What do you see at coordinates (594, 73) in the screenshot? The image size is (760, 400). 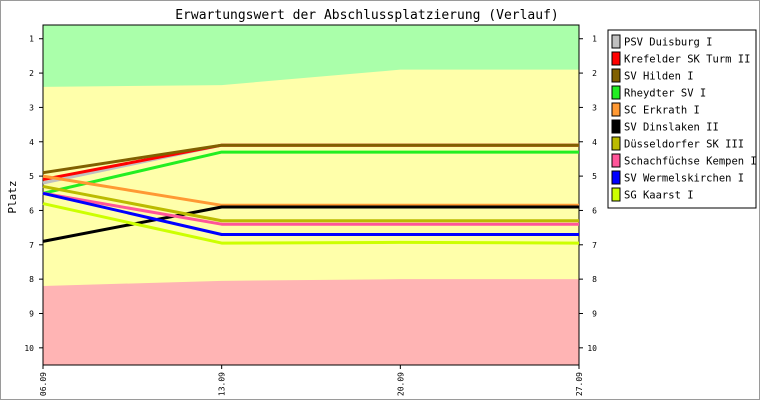 I see `y-tick-label-right: 2` at bounding box center [594, 73].